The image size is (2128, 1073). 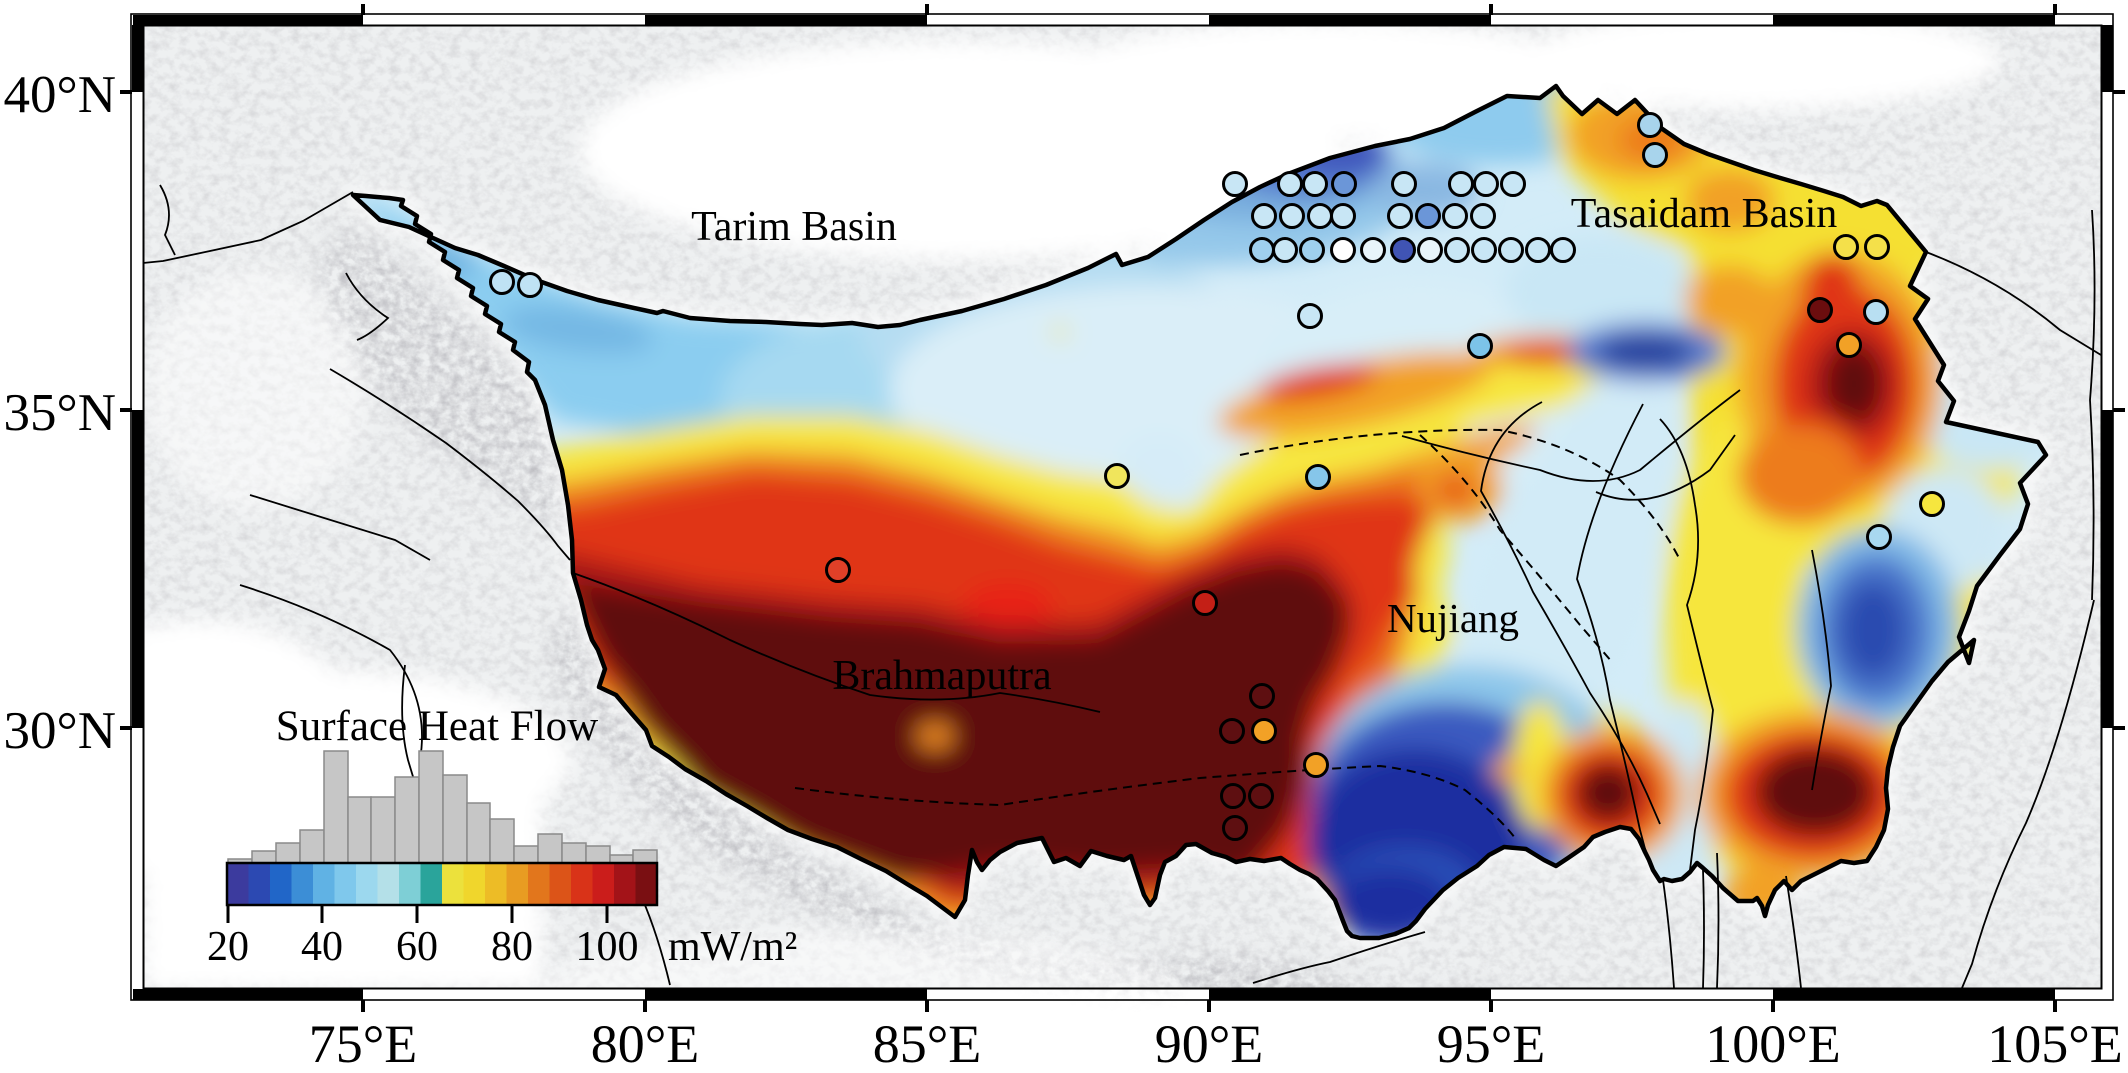 I want to click on svg-text: 20, so click(x=228, y=947).